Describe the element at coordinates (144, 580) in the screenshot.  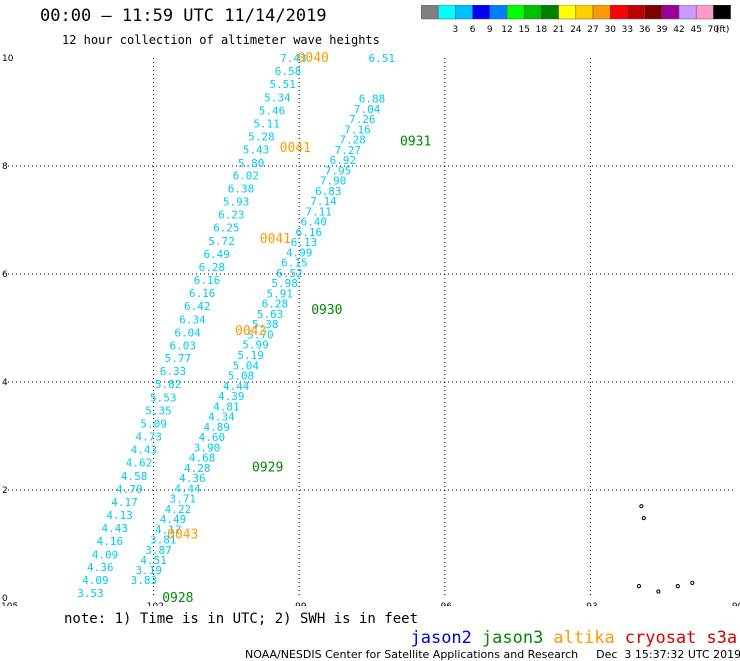
I see `swh-value: 3.83` at that location.